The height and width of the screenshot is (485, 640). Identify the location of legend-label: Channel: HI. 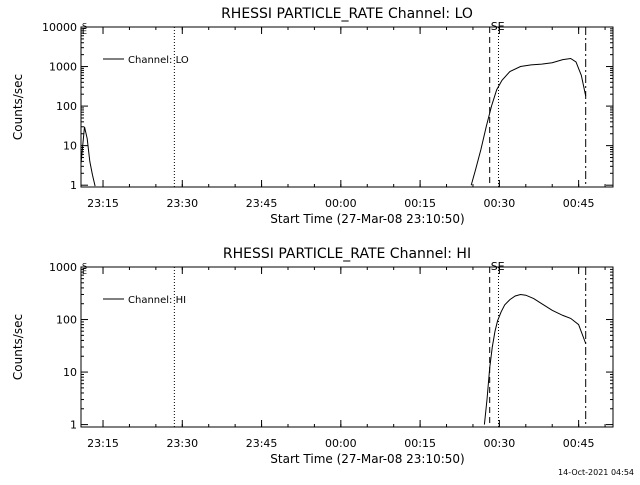
(157, 300).